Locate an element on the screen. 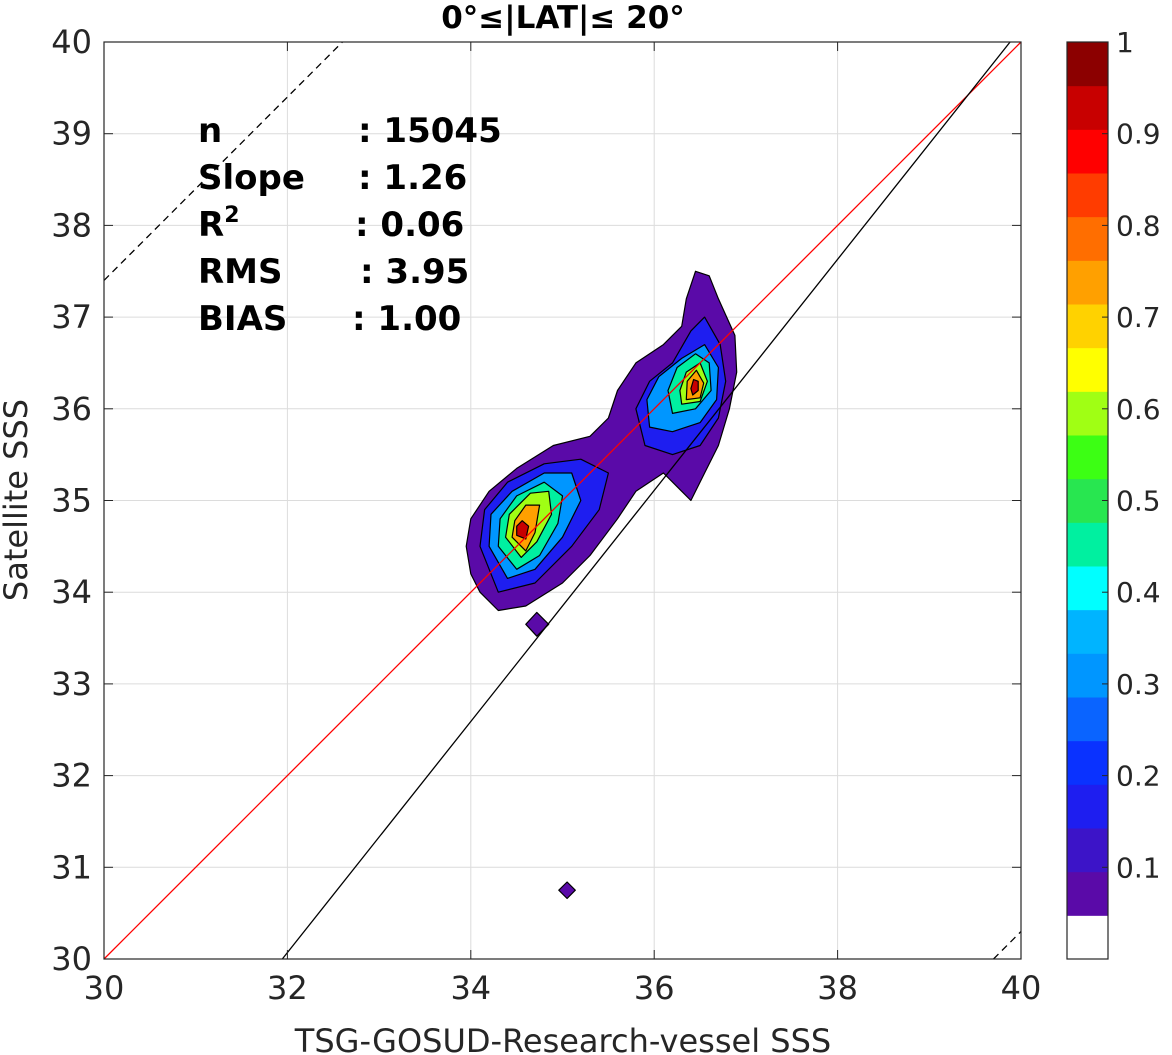  colorbar-tick-label-8: 0.9 is located at coordinates (1138, 134).